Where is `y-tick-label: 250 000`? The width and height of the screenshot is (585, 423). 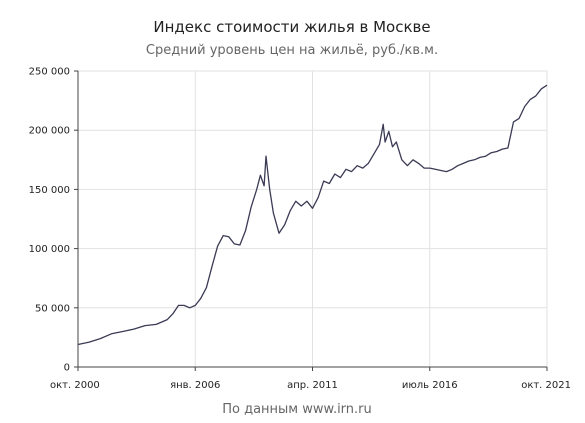
y-tick-label: 250 000 is located at coordinates (49, 72).